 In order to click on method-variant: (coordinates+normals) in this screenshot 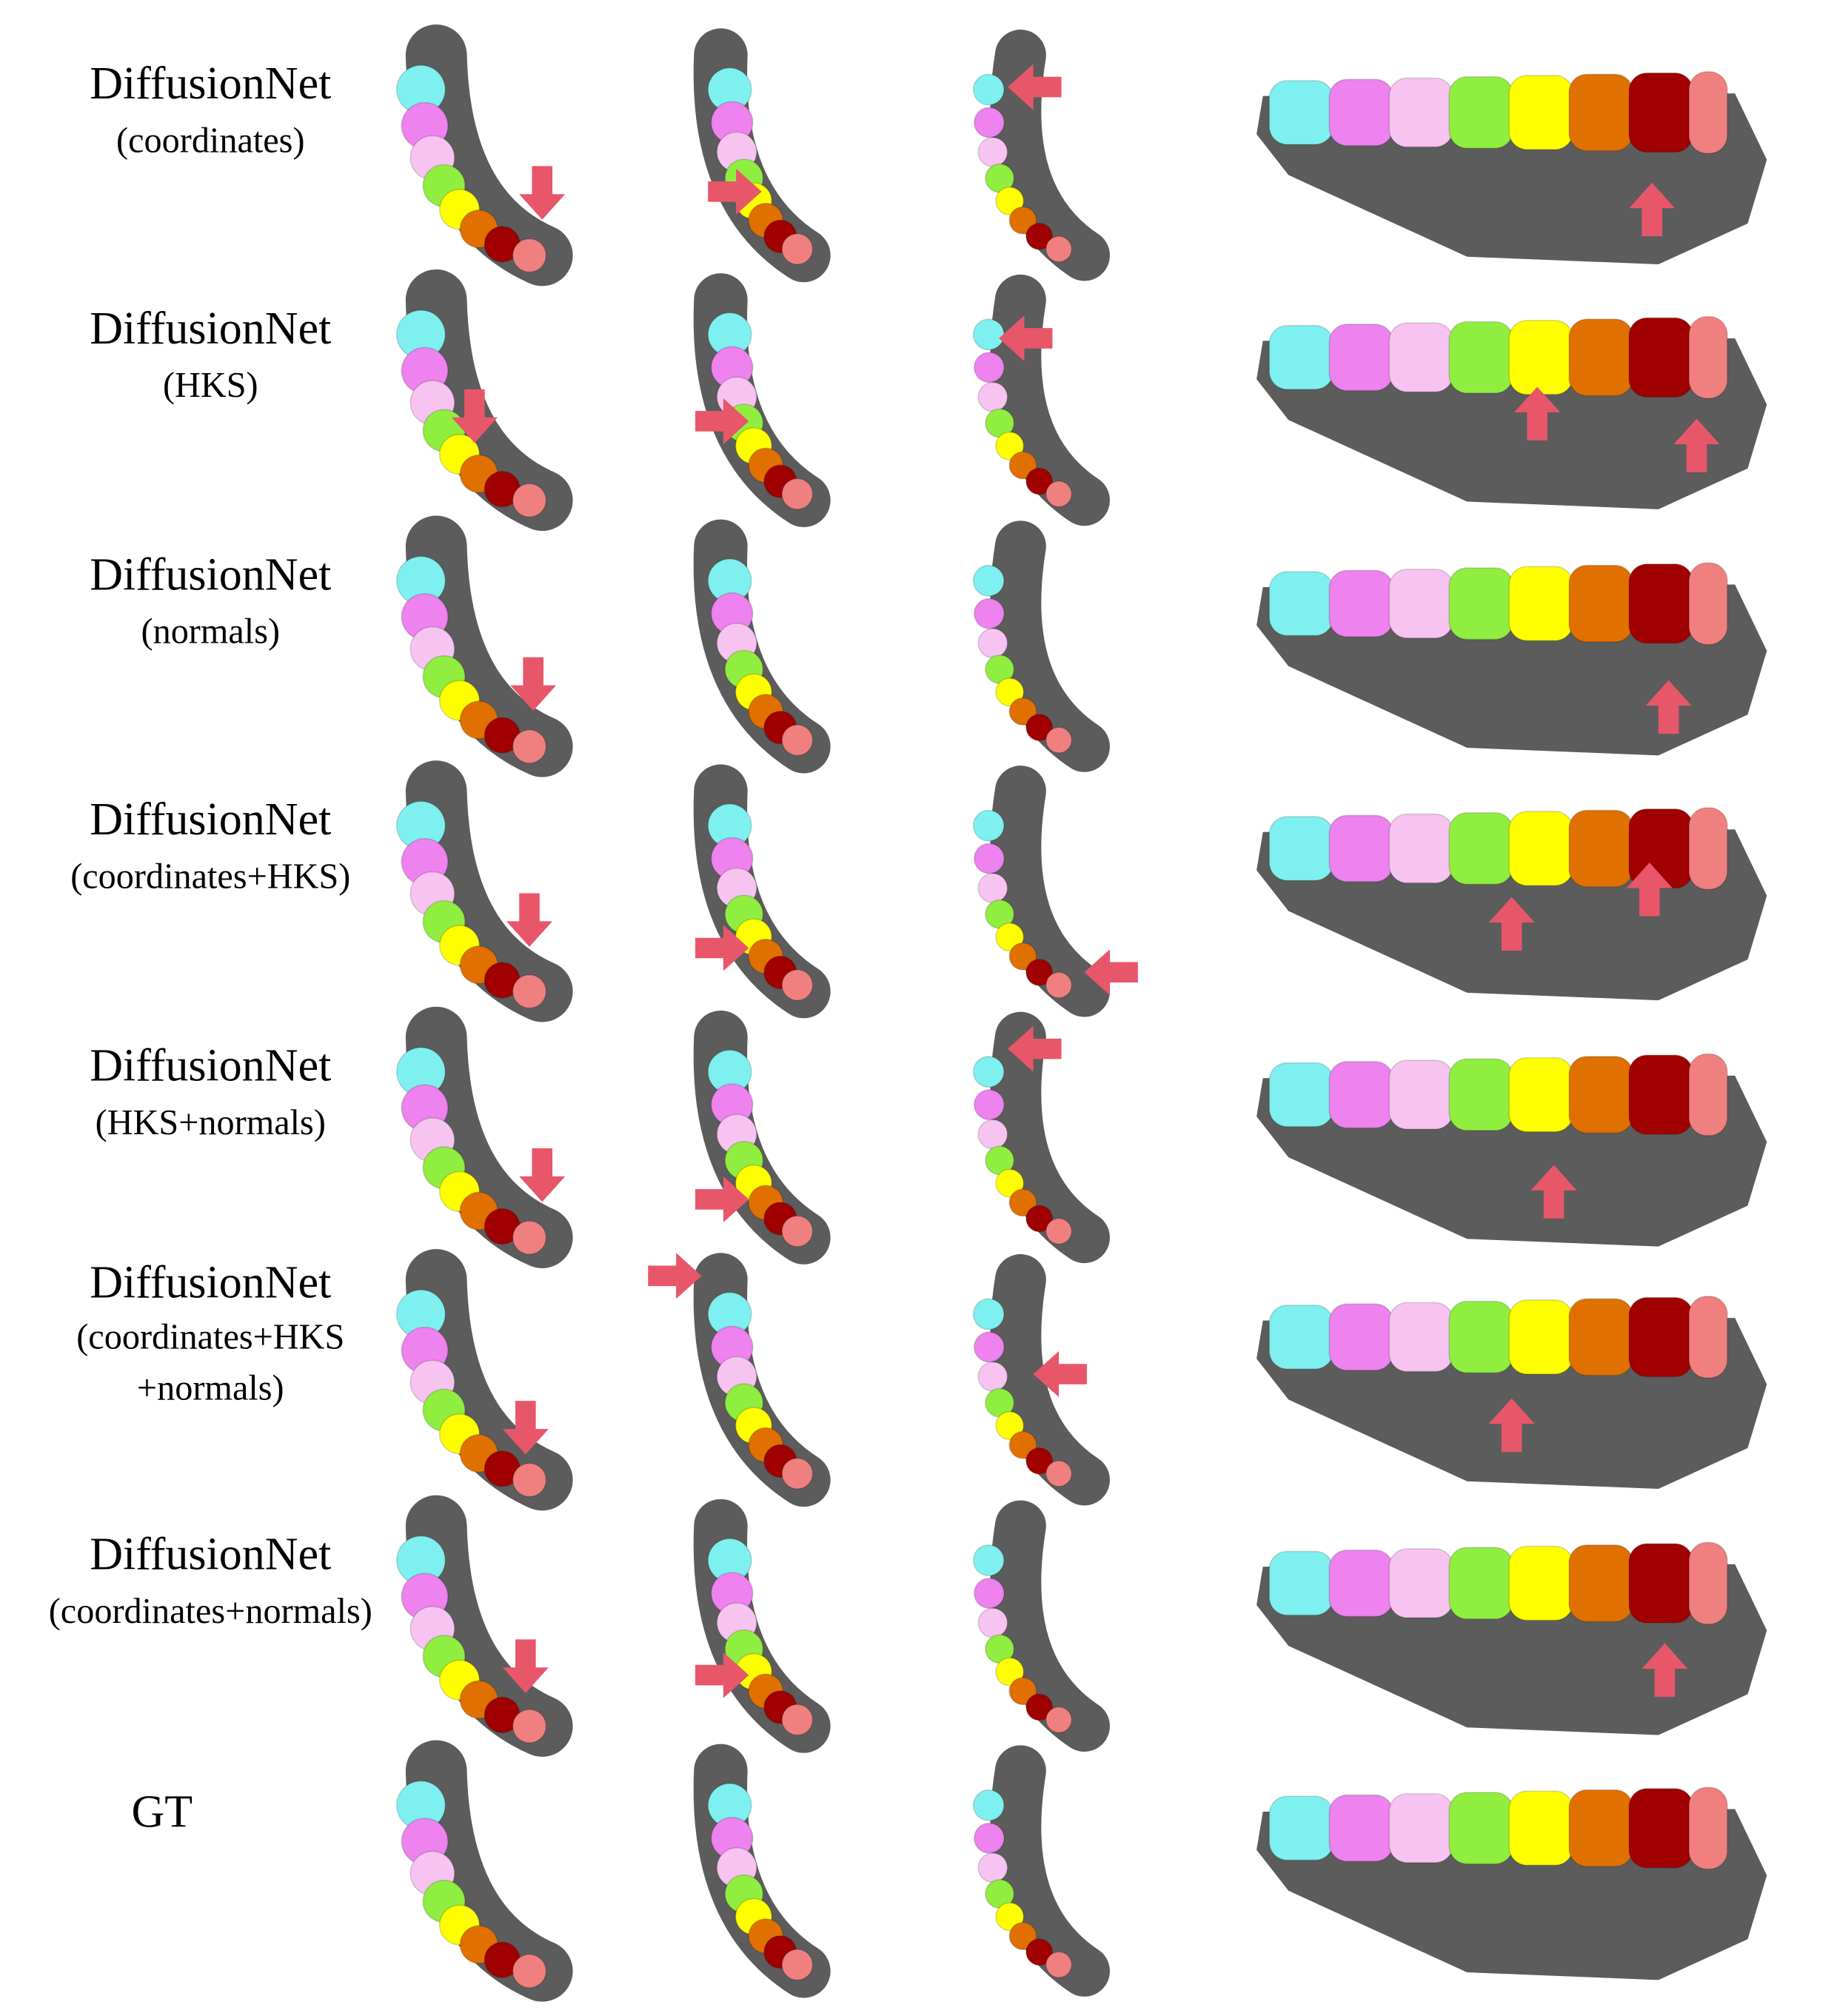, I will do `click(210, 1611)`.